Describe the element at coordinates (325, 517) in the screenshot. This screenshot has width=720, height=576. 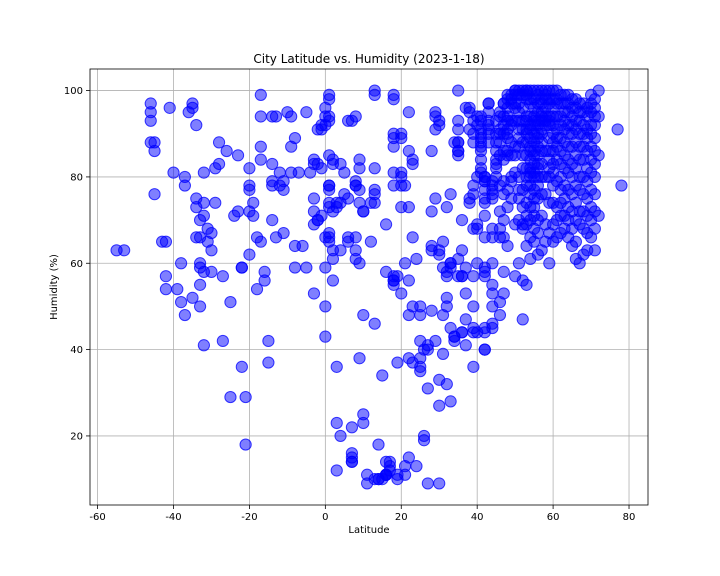
I see `x-tick-label: 0` at that location.